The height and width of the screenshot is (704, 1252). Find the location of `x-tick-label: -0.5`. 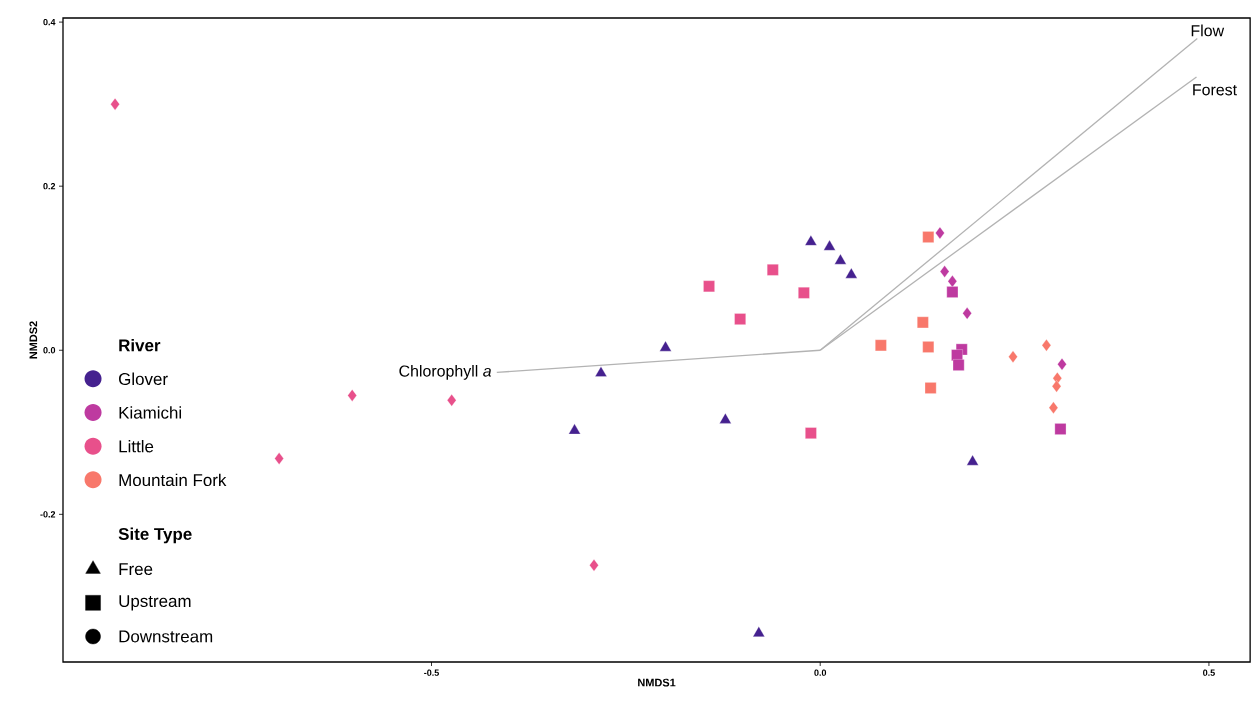

x-tick-label: -0.5 is located at coordinates (431, 672).